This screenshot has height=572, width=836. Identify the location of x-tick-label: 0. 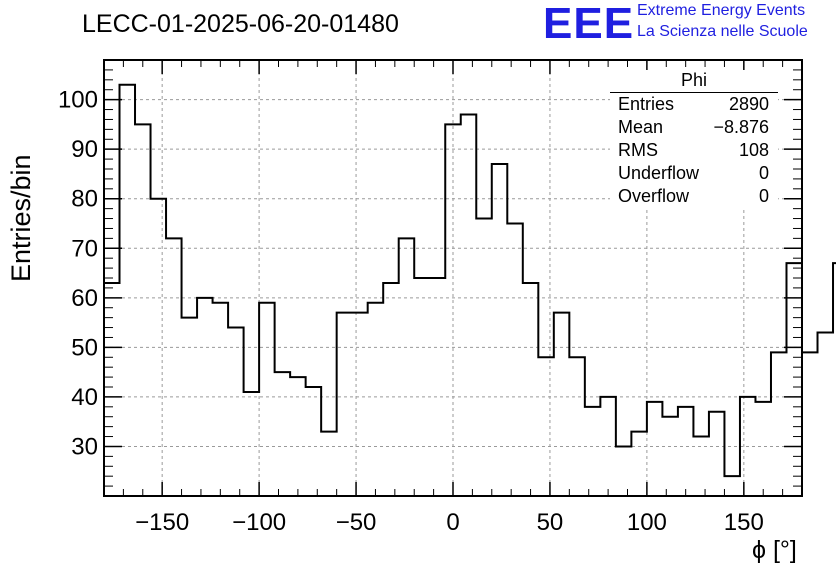
(452, 522).